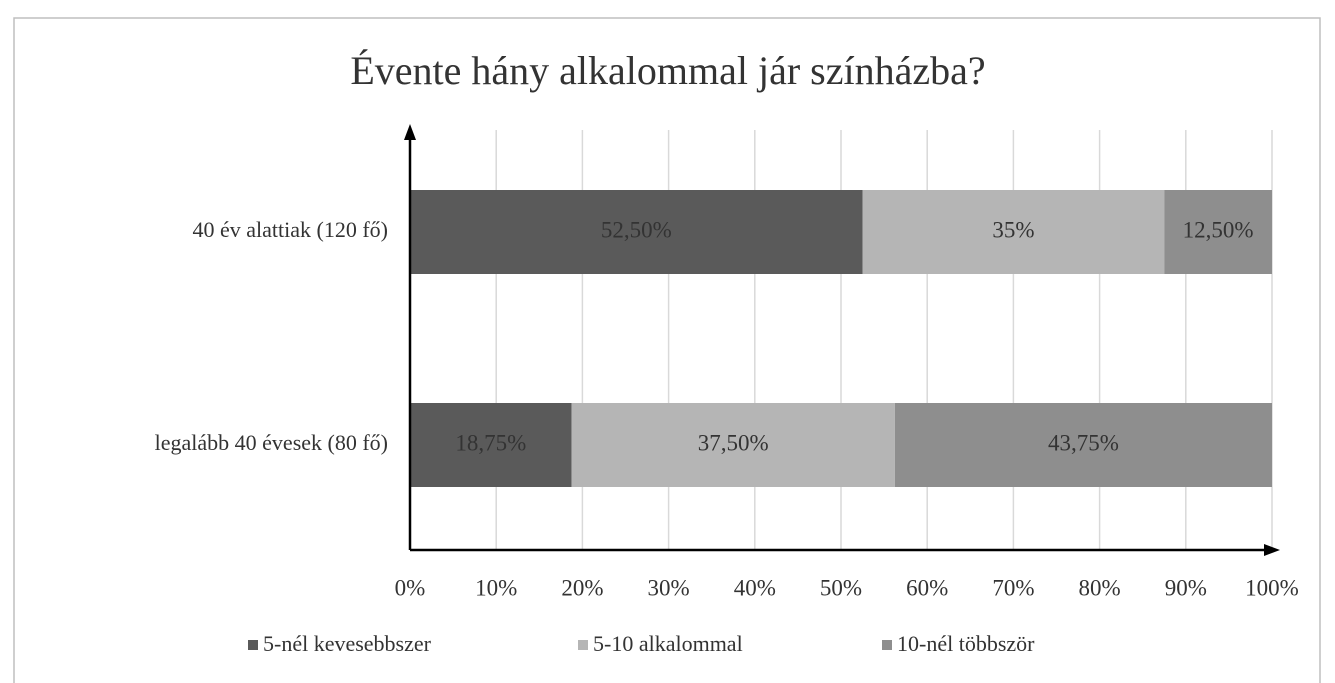 Image resolution: width=1335 pixels, height=683 pixels. Describe the element at coordinates (667, 70) in the screenshot. I see `chart-title: Évente hány alkalommal jár színházba?` at that location.